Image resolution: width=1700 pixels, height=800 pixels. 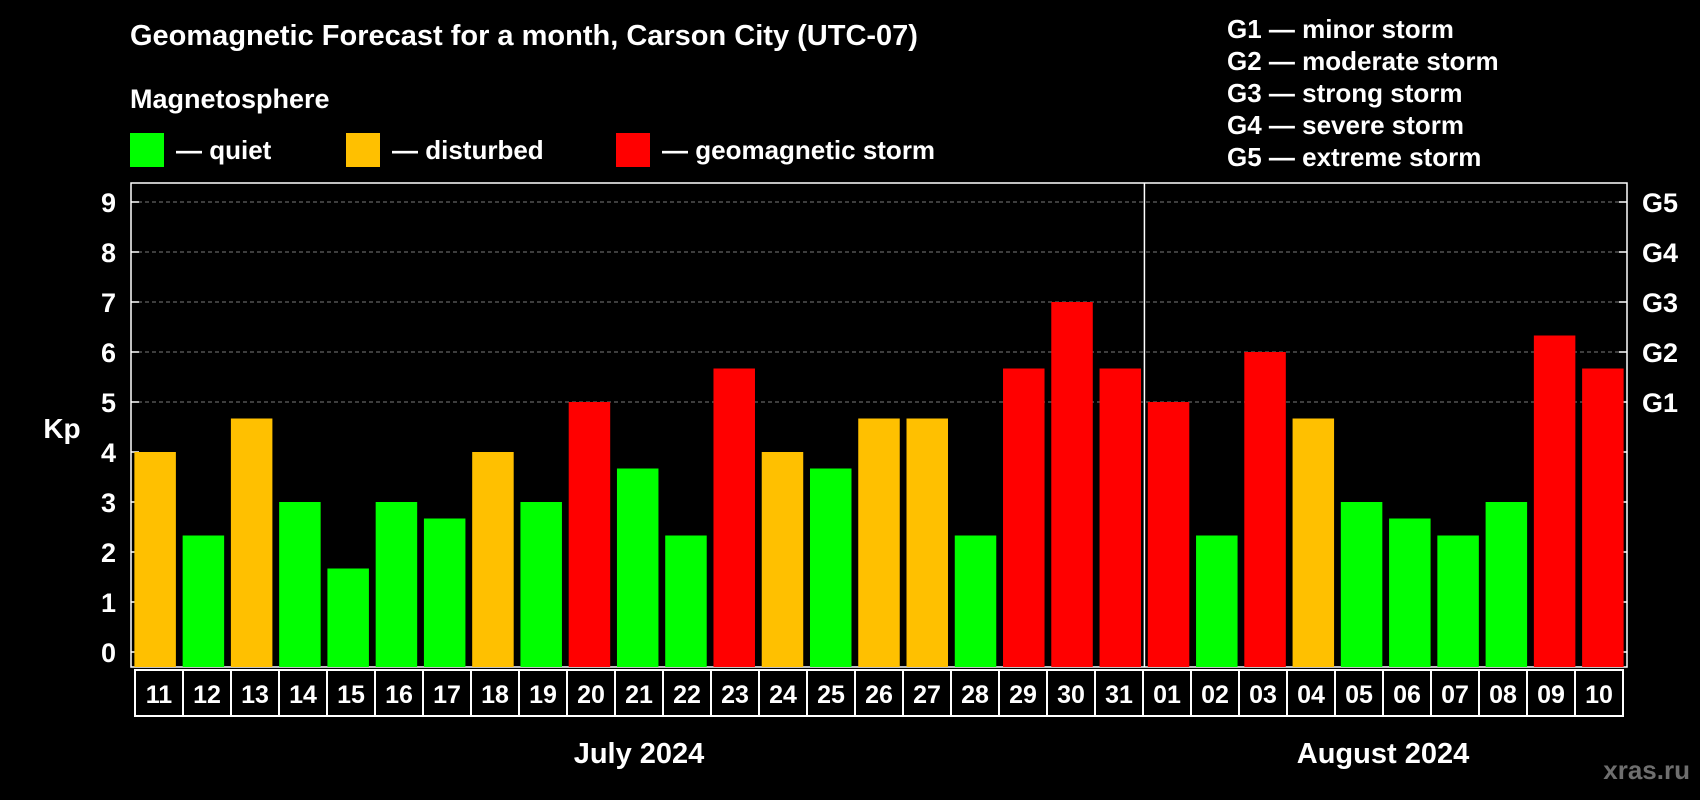 I want to click on y-tick-label: 3, so click(x=108, y=503).